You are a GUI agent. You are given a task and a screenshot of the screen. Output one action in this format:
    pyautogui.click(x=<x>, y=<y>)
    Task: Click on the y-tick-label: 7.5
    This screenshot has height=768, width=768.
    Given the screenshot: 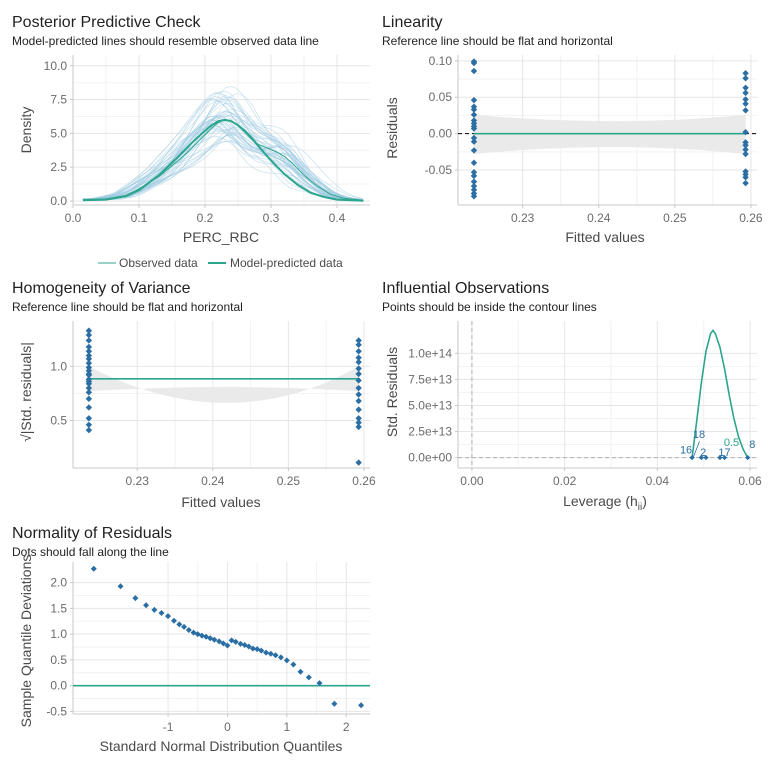 What is the action you would take?
    pyautogui.click(x=58, y=100)
    